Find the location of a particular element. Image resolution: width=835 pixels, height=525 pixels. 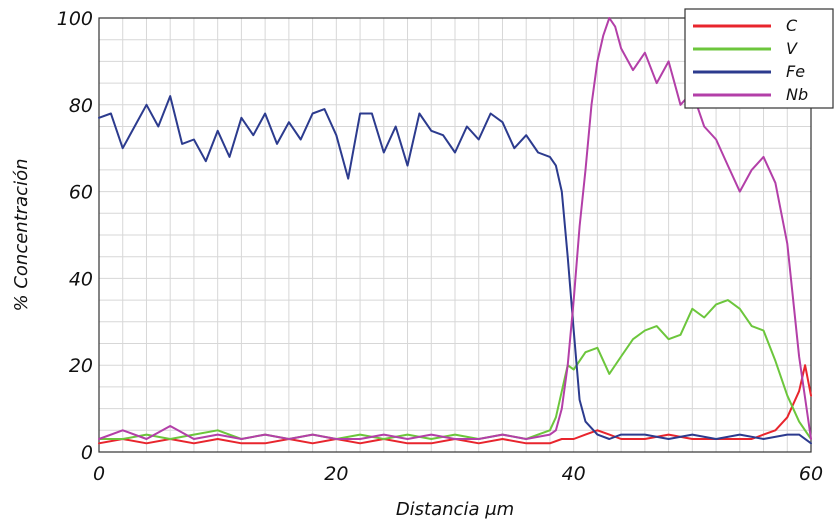

y-tick-label: 0 is located at coordinates (87, 453).